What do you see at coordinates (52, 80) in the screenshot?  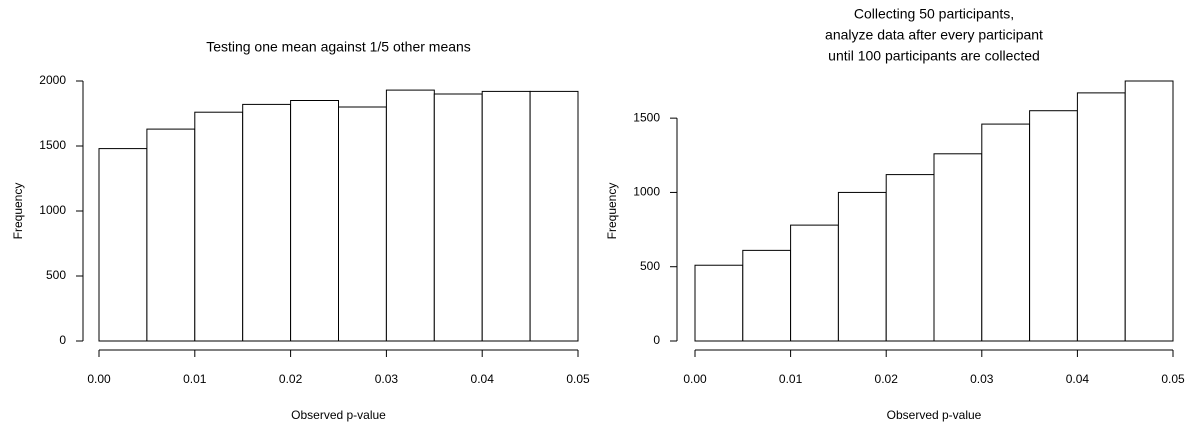 I see `y-tick-label: 2000` at bounding box center [52, 80].